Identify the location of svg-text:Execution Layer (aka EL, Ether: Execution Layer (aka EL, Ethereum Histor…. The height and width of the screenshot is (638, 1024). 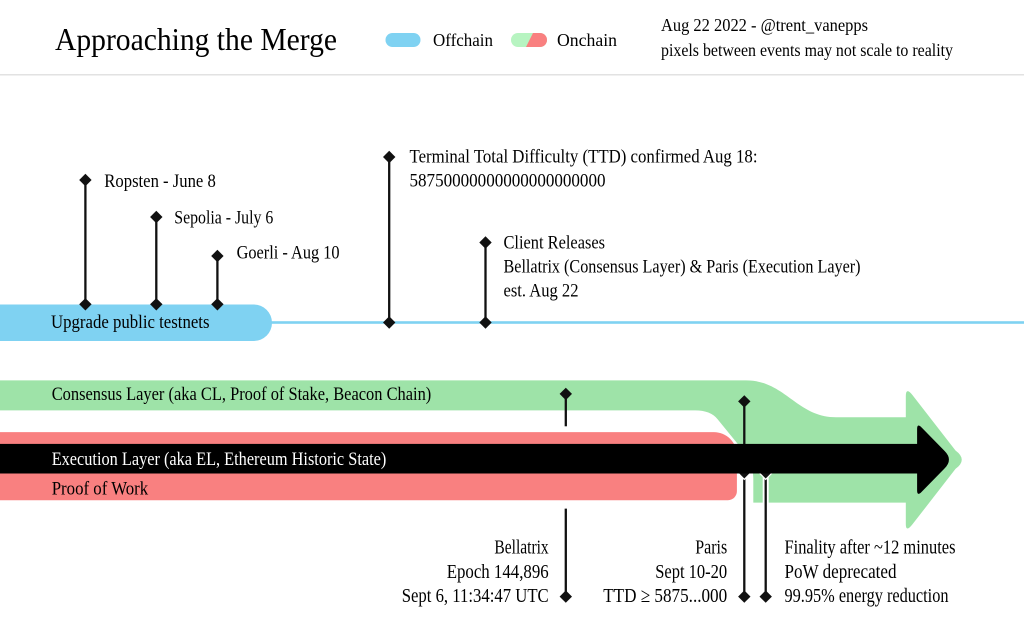
(219, 459).